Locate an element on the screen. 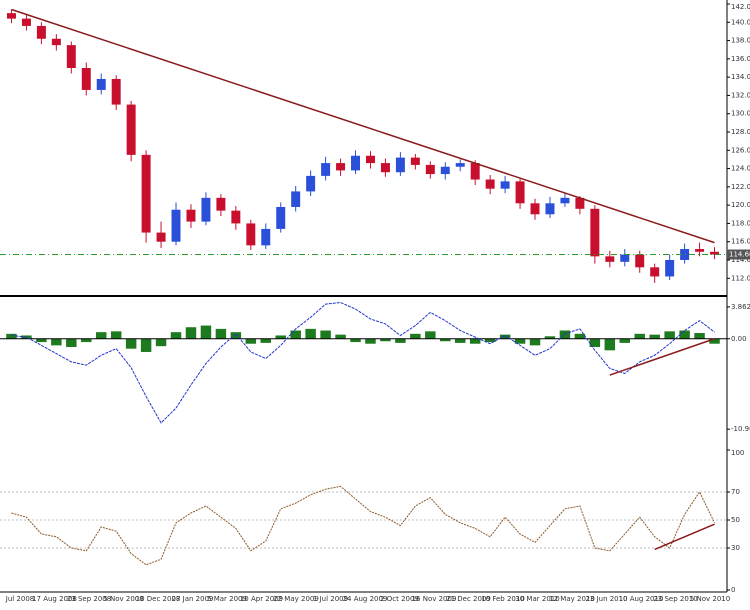  x-tick-label: 5 Mar 2009 is located at coordinates (227, 599).